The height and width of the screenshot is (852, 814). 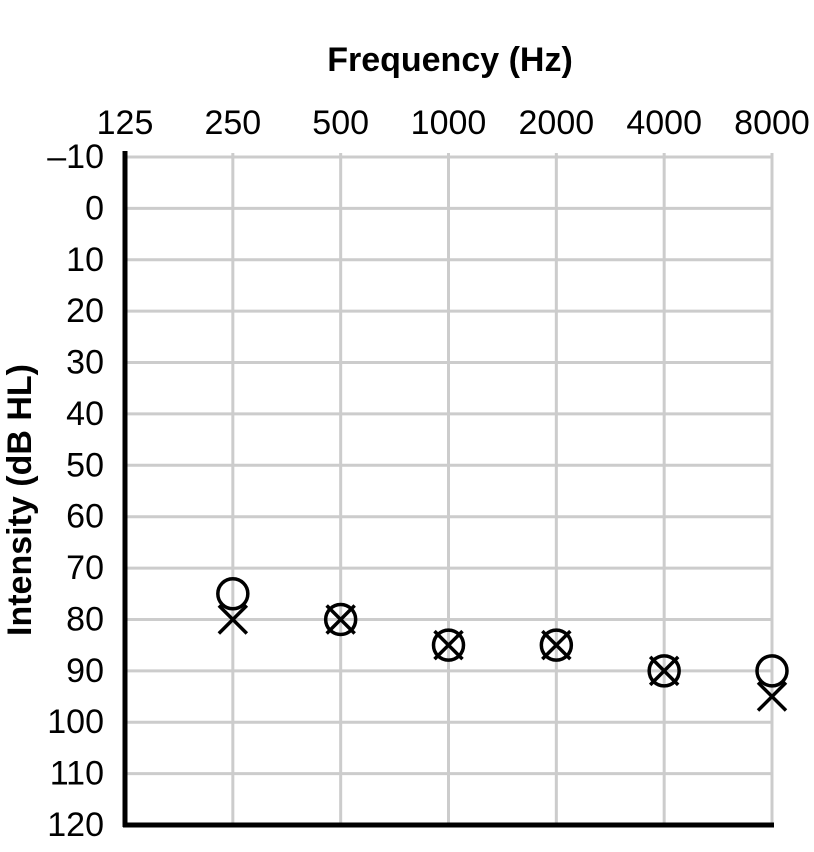 I want to click on y-tick-label: 10, so click(x=85, y=260).